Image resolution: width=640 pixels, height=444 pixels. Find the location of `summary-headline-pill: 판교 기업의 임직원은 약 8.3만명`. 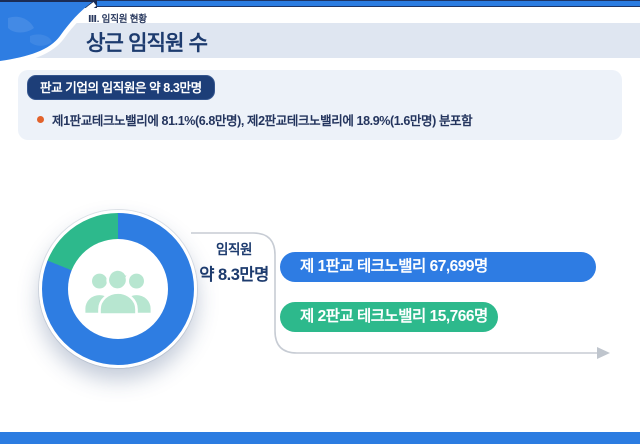

summary-headline-pill: 판교 기업의 임직원은 약 8.3만명 is located at coordinates (121, 87).